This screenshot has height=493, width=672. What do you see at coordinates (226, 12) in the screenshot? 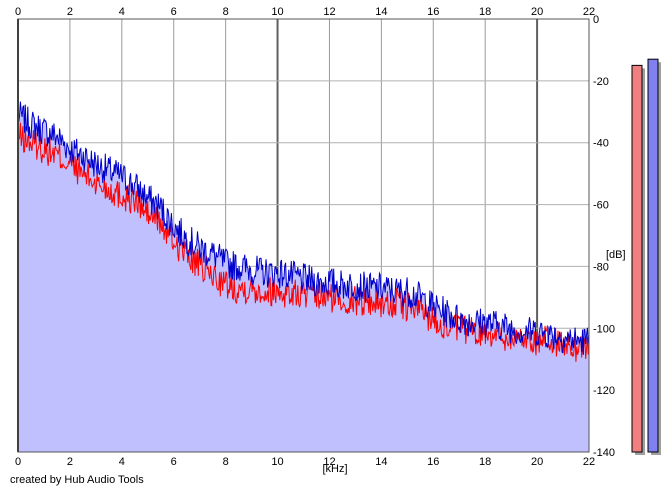
I see `x-tick-label-top: 8` at bounding box center [226, 12].